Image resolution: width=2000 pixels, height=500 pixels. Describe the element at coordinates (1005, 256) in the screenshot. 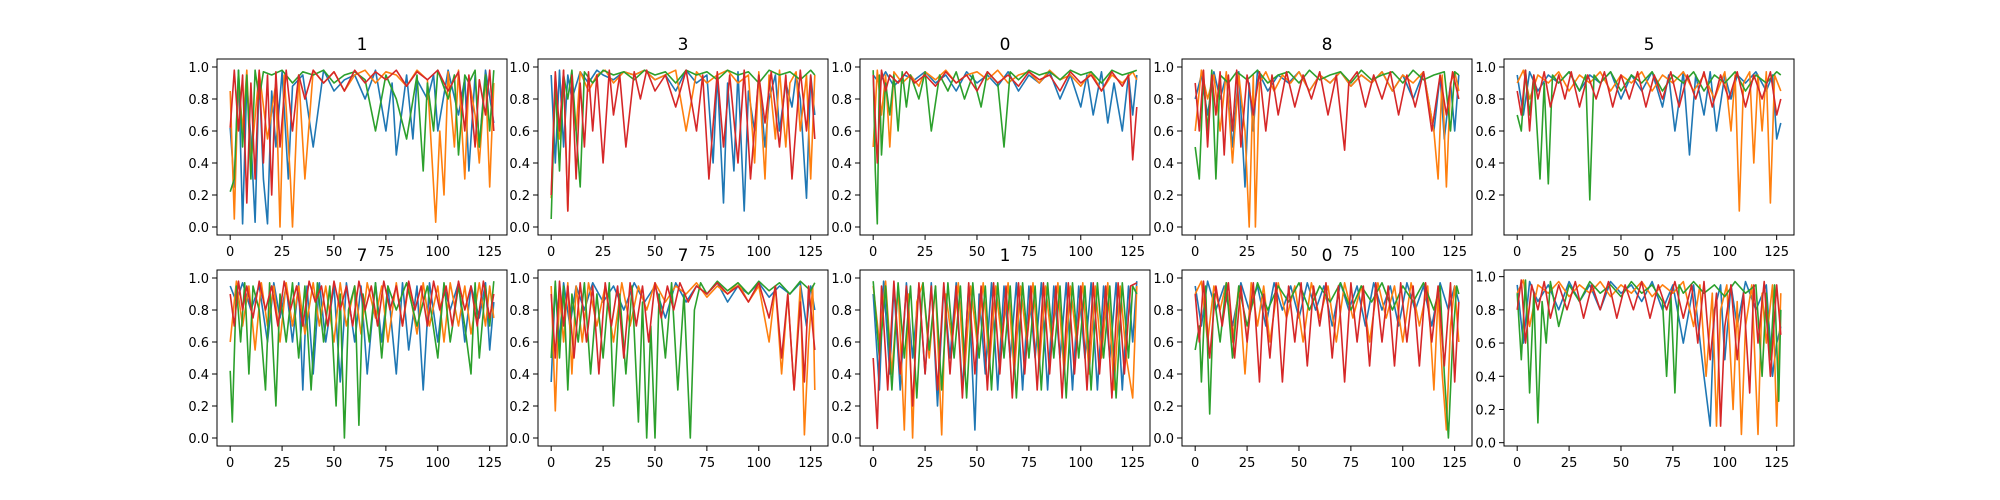

I see `subplot-title: 1` at that location.